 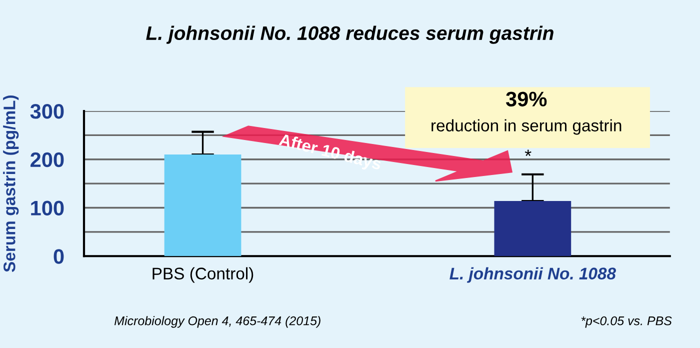 What do you see at coordinates (11, 184) in the screenshot?
I see `y-axis-title: Serum gastrin (pg/mL)` at bounding box center [11, 184].